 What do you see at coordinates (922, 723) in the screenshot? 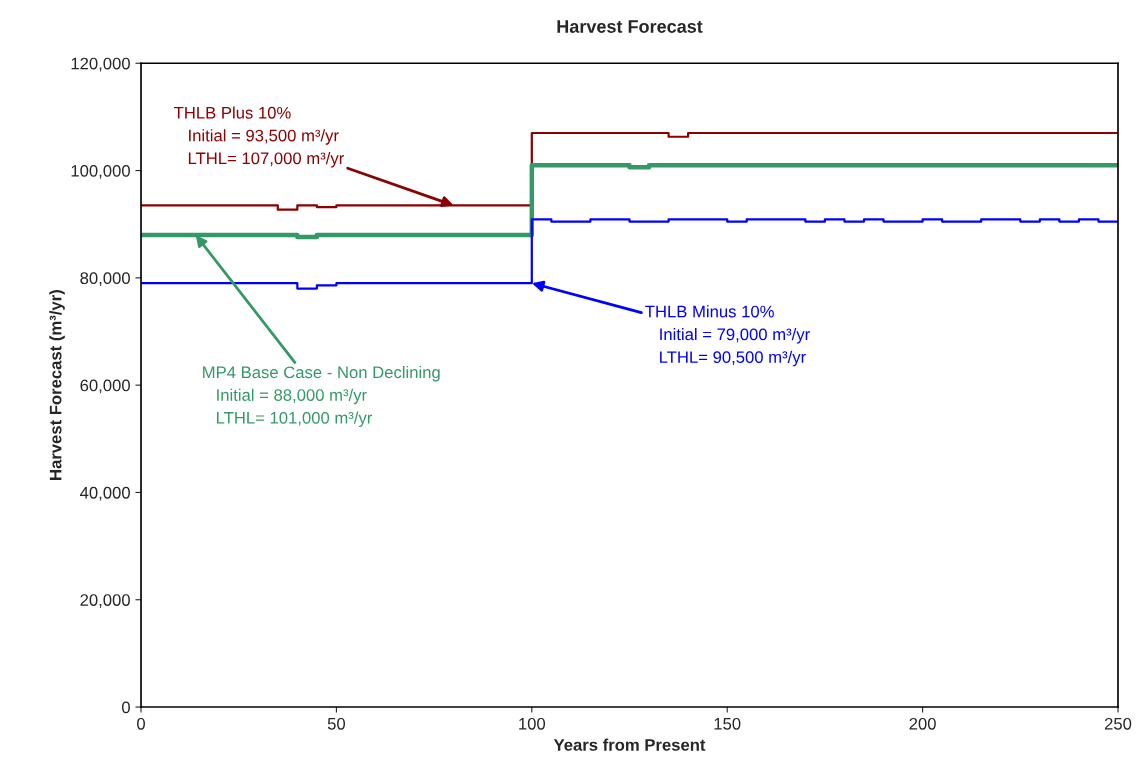
I see `x-tick-label: 200` at bounding box center [922, 723].